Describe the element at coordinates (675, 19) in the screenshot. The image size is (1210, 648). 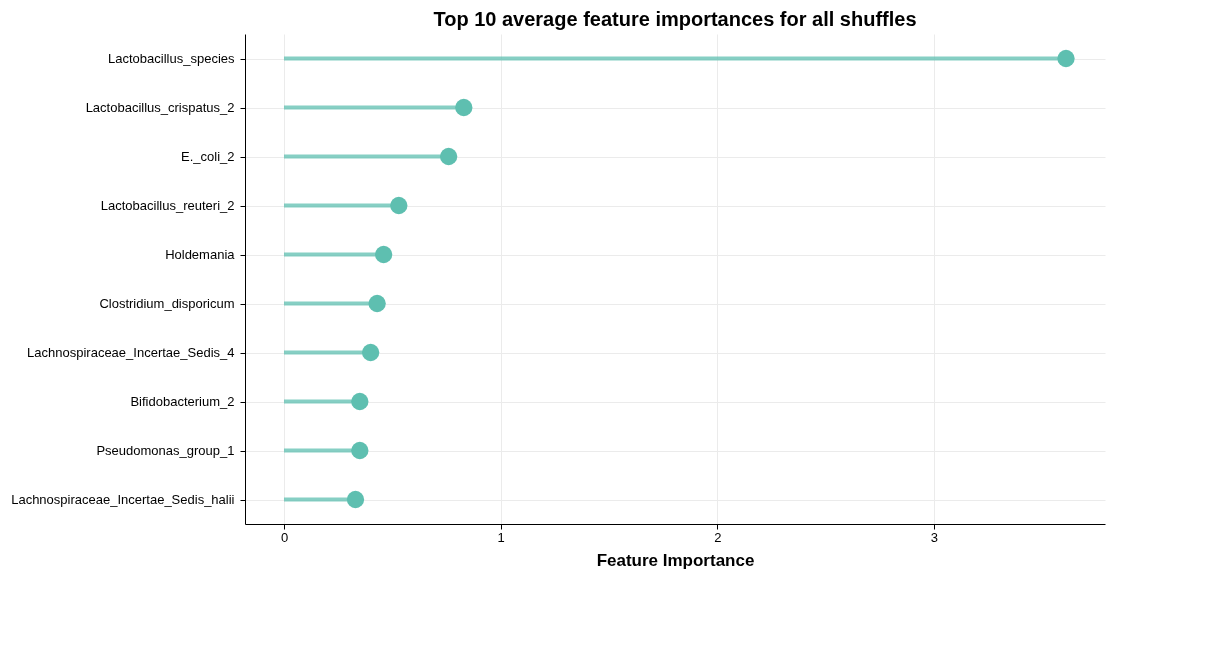
I see `chart-title: Top 10 average feature importances for all shuffles` at that location.